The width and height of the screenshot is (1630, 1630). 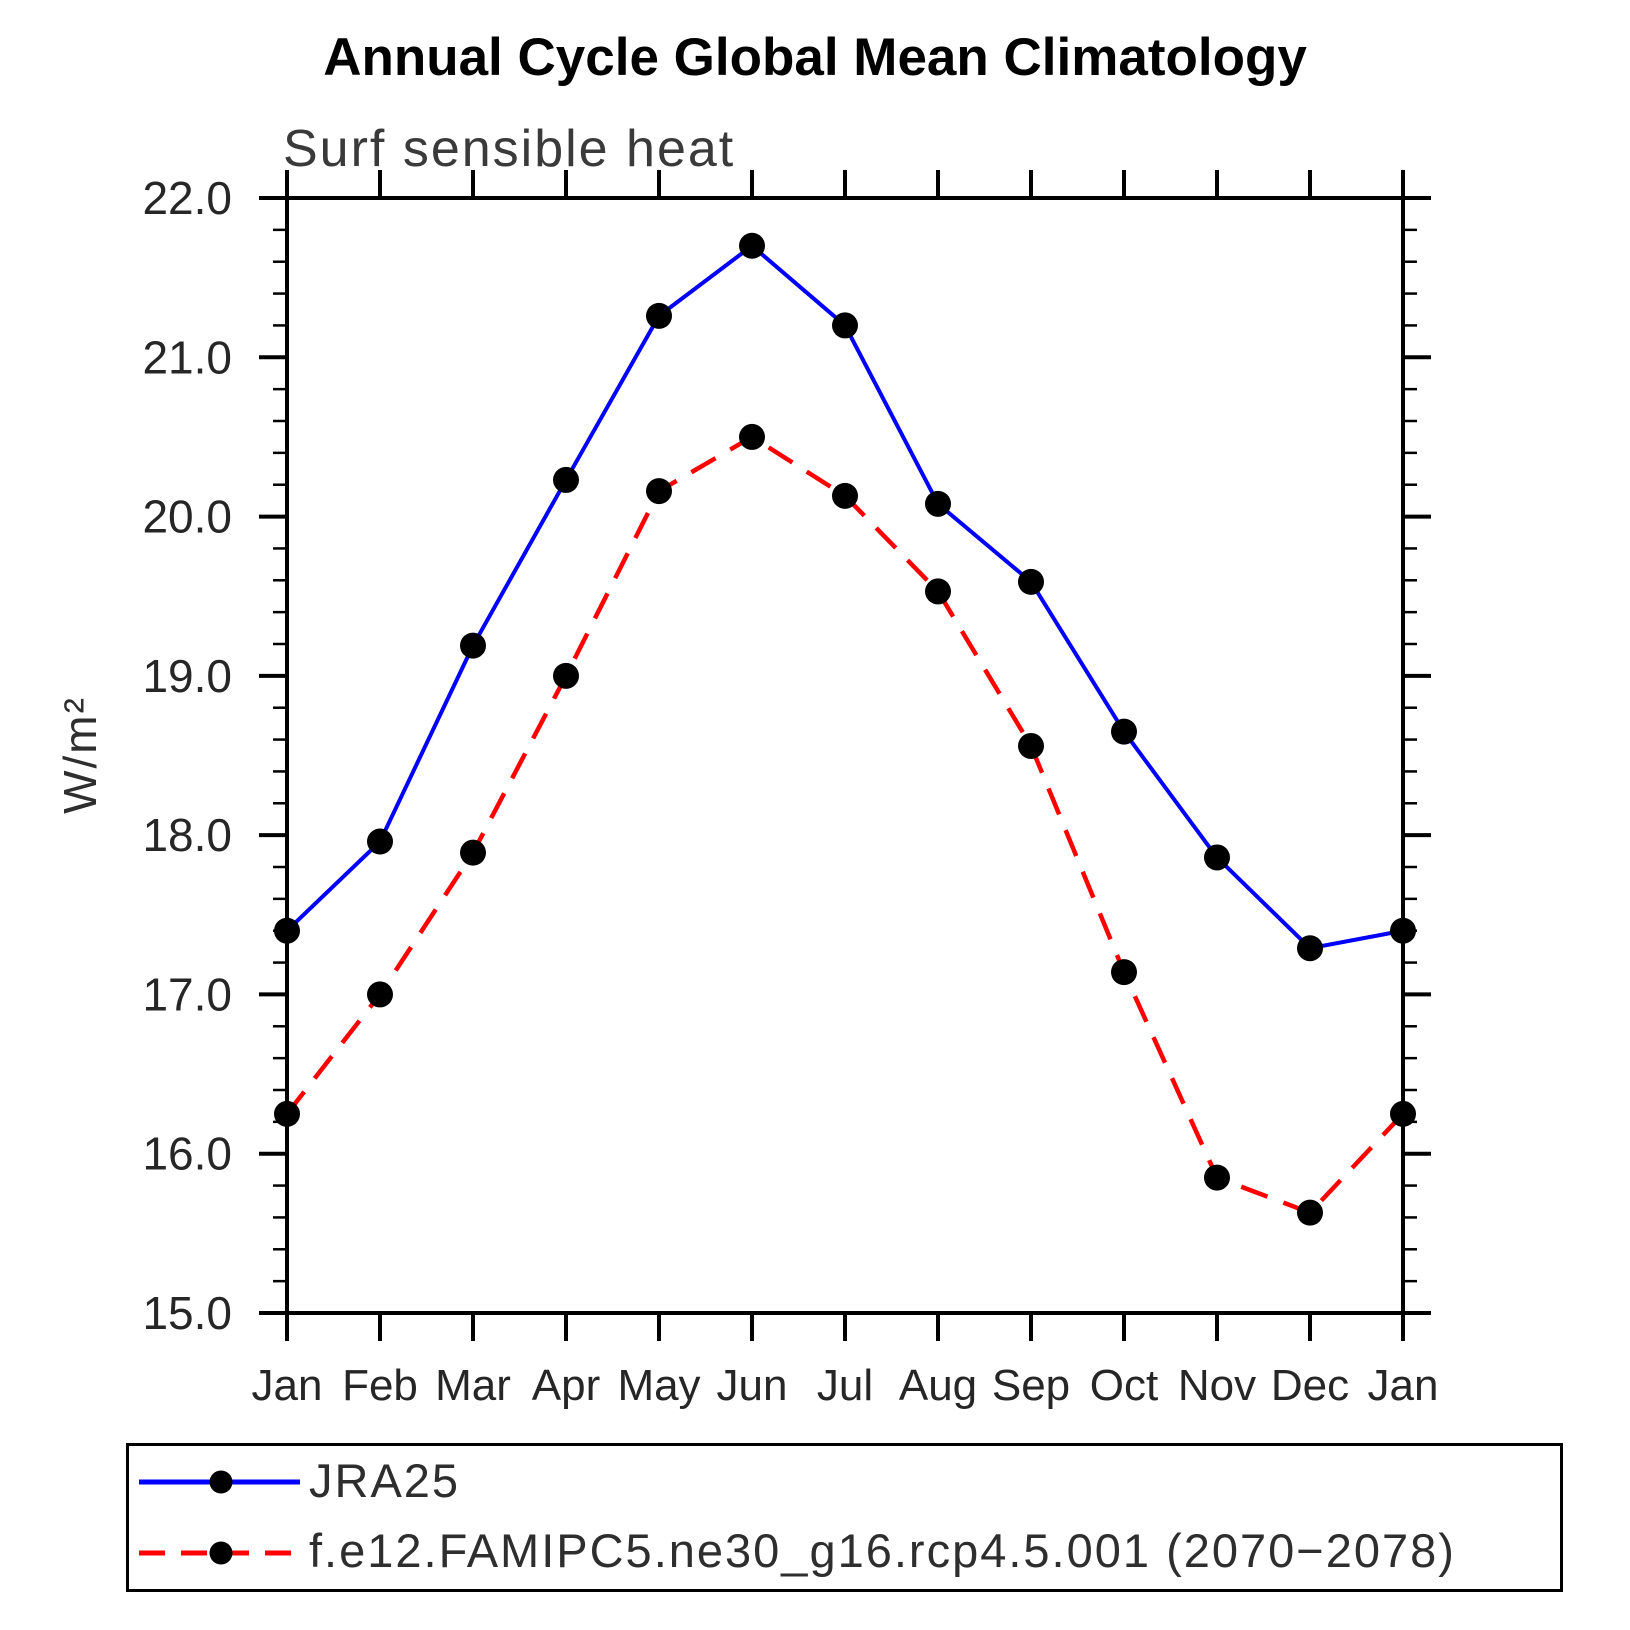 What do you see at coordinates (566, 1385) in the screenshot?
I see `x-tick-label: Apr` at bounding box center [566, 1385].